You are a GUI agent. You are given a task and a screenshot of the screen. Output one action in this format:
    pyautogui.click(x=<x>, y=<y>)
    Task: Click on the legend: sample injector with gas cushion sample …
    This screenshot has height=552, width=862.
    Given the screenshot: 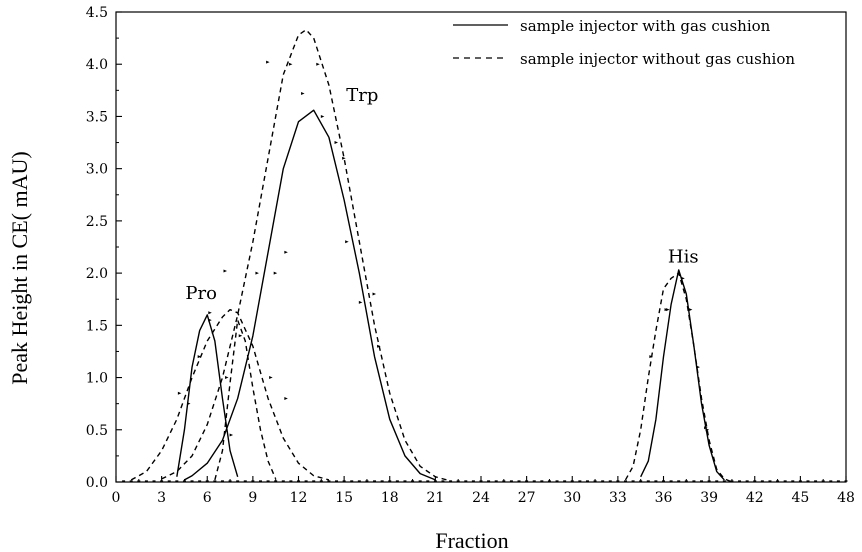 What is the action you would take?
    pyautogui.click(x=624, y=42)
    